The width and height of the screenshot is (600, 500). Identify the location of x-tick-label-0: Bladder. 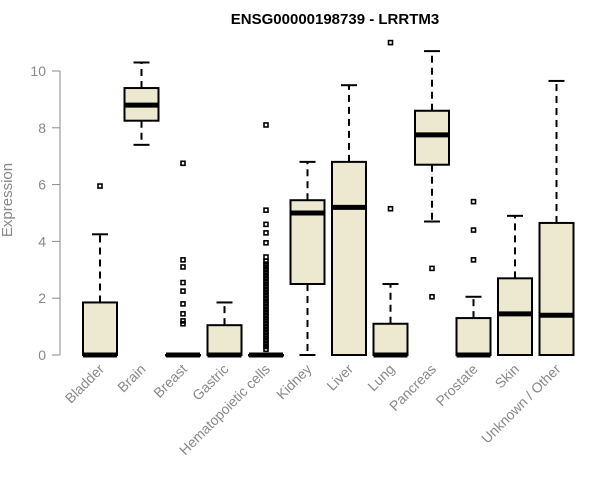
(85, 384).